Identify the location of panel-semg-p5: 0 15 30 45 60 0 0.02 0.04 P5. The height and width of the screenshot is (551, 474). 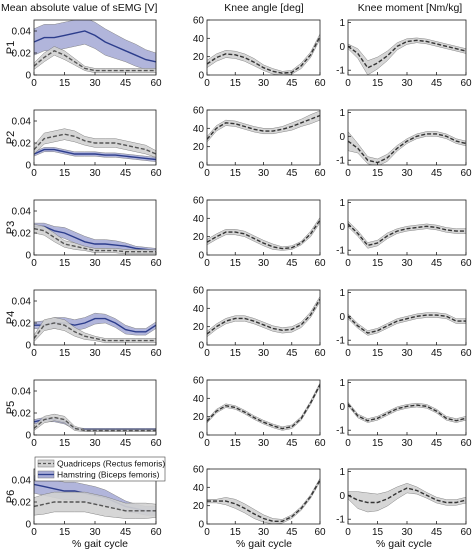
(83, 414).